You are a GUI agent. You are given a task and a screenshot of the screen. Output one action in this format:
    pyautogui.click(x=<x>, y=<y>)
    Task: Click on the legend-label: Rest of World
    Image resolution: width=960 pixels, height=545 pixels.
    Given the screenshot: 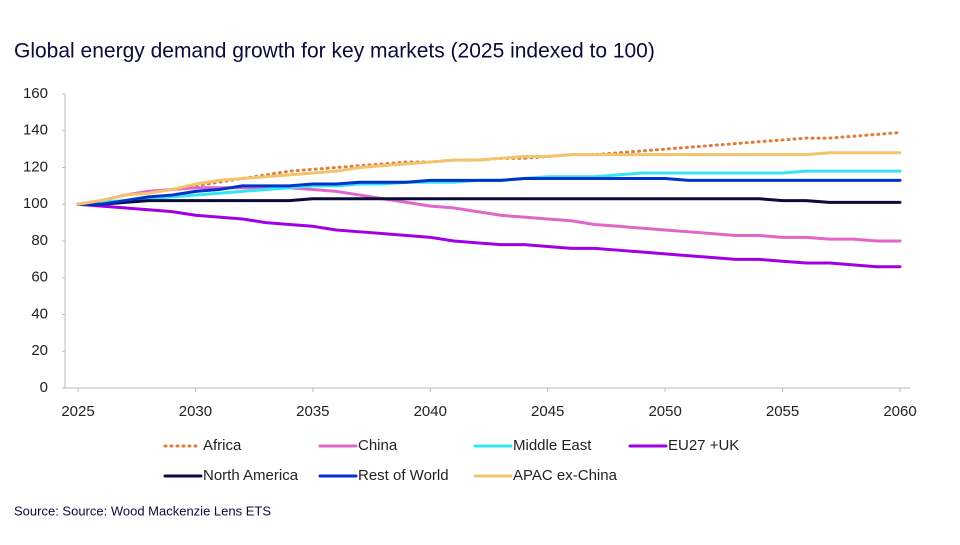 What is the action you would take?
    pyautogui.click(x=403, y=475)
    